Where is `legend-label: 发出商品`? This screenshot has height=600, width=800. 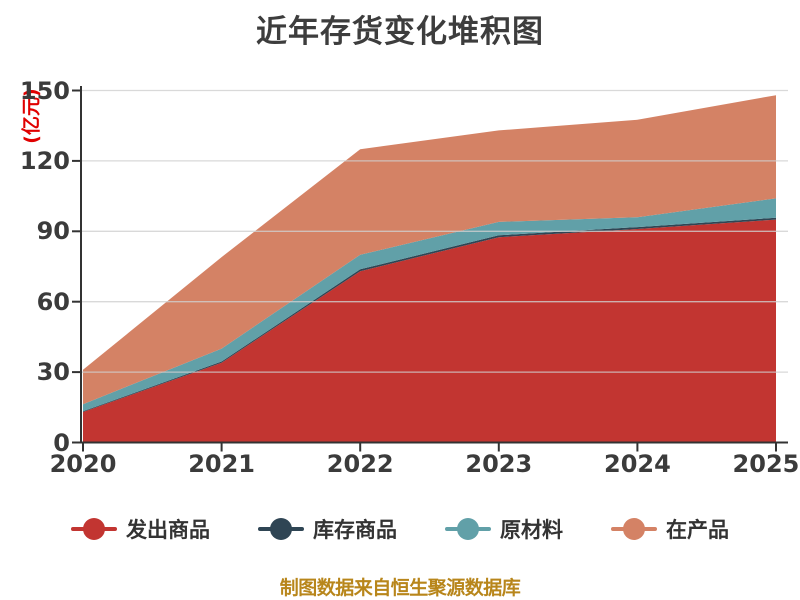
legend-label: 发出商品 is located at coordinates (168, 530).